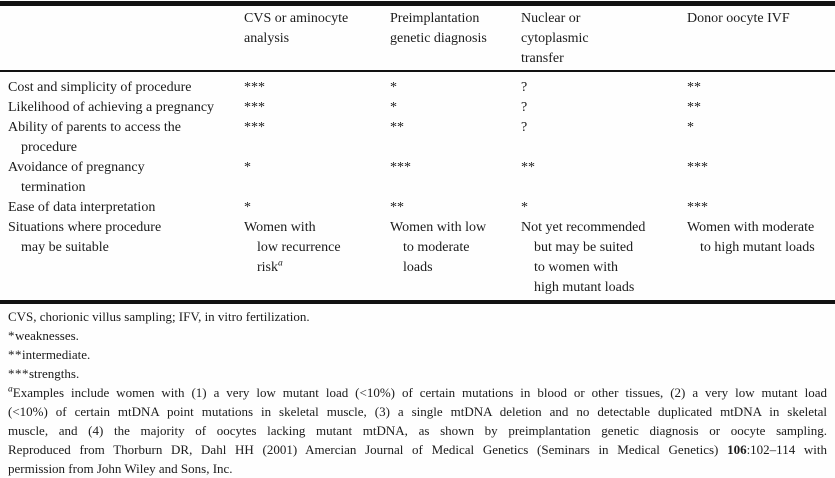 The width and height of the screenshot is (835, 478). Describe the element at coordinates (76, 167) in the screenshot. I see `row-label-line: Avoidance of pregnancy` at that location.